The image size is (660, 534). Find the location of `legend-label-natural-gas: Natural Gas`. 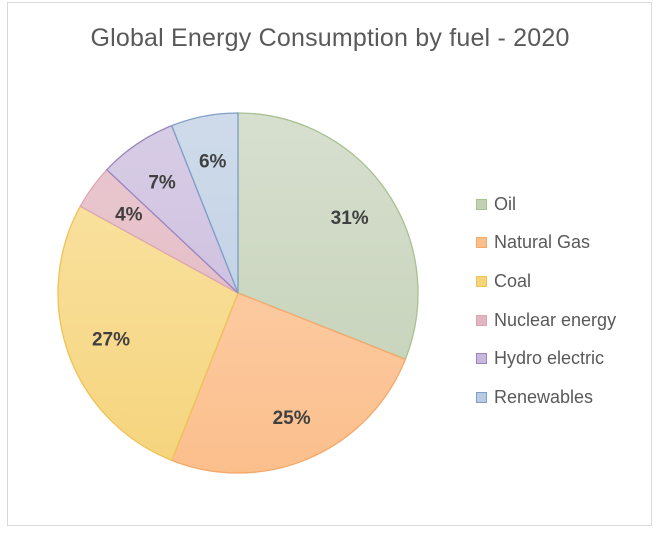

legend-label-natural-gas: Natural Gas is located at coordinates (542, 242).